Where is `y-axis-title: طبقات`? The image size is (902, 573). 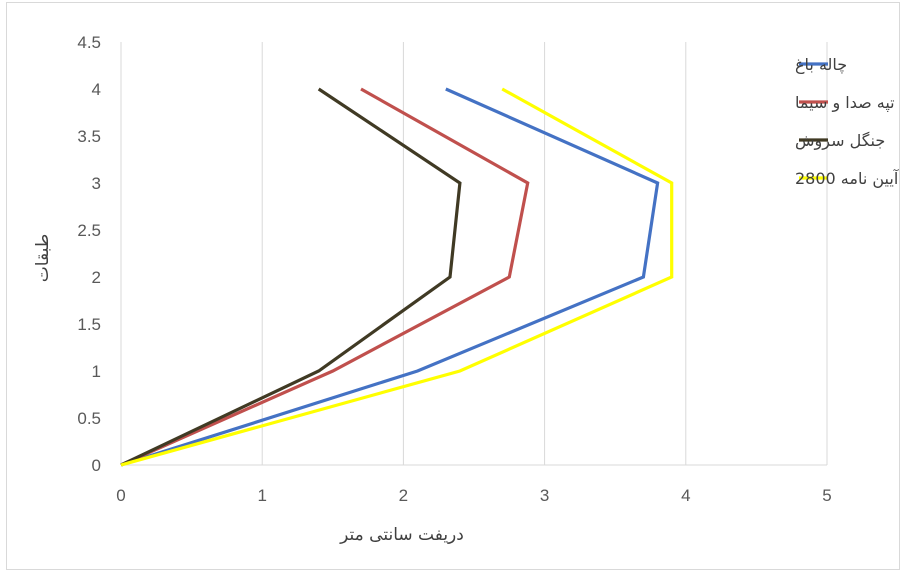 y-axis-title: طبقات is located at coordinates (43, 258).